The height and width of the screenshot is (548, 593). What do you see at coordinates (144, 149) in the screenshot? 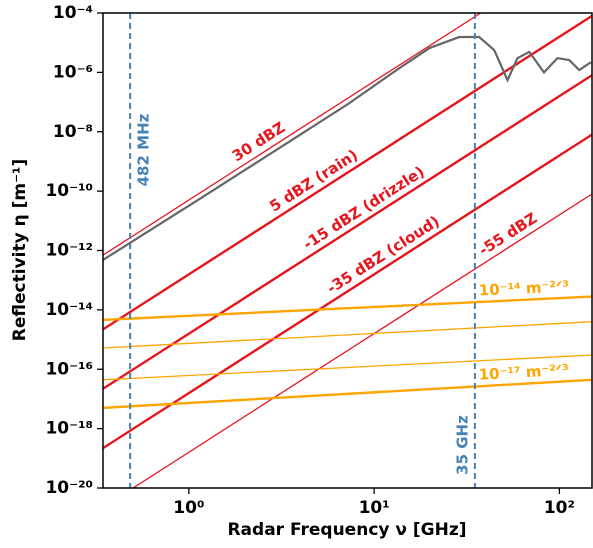
I see `reference-label: 482 MHz` at bounding box center [144, 149].